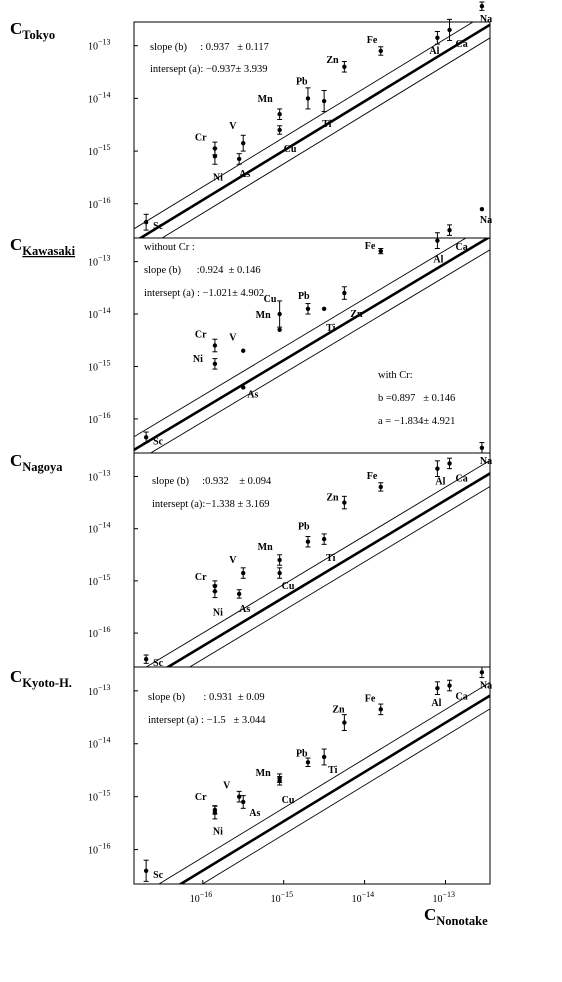 Image resolution: width=562 pixels, height=982 pixels. Describe the element at coordinates (104, 200) in the screenshot. I see `tick-exponent: −16` at that location.